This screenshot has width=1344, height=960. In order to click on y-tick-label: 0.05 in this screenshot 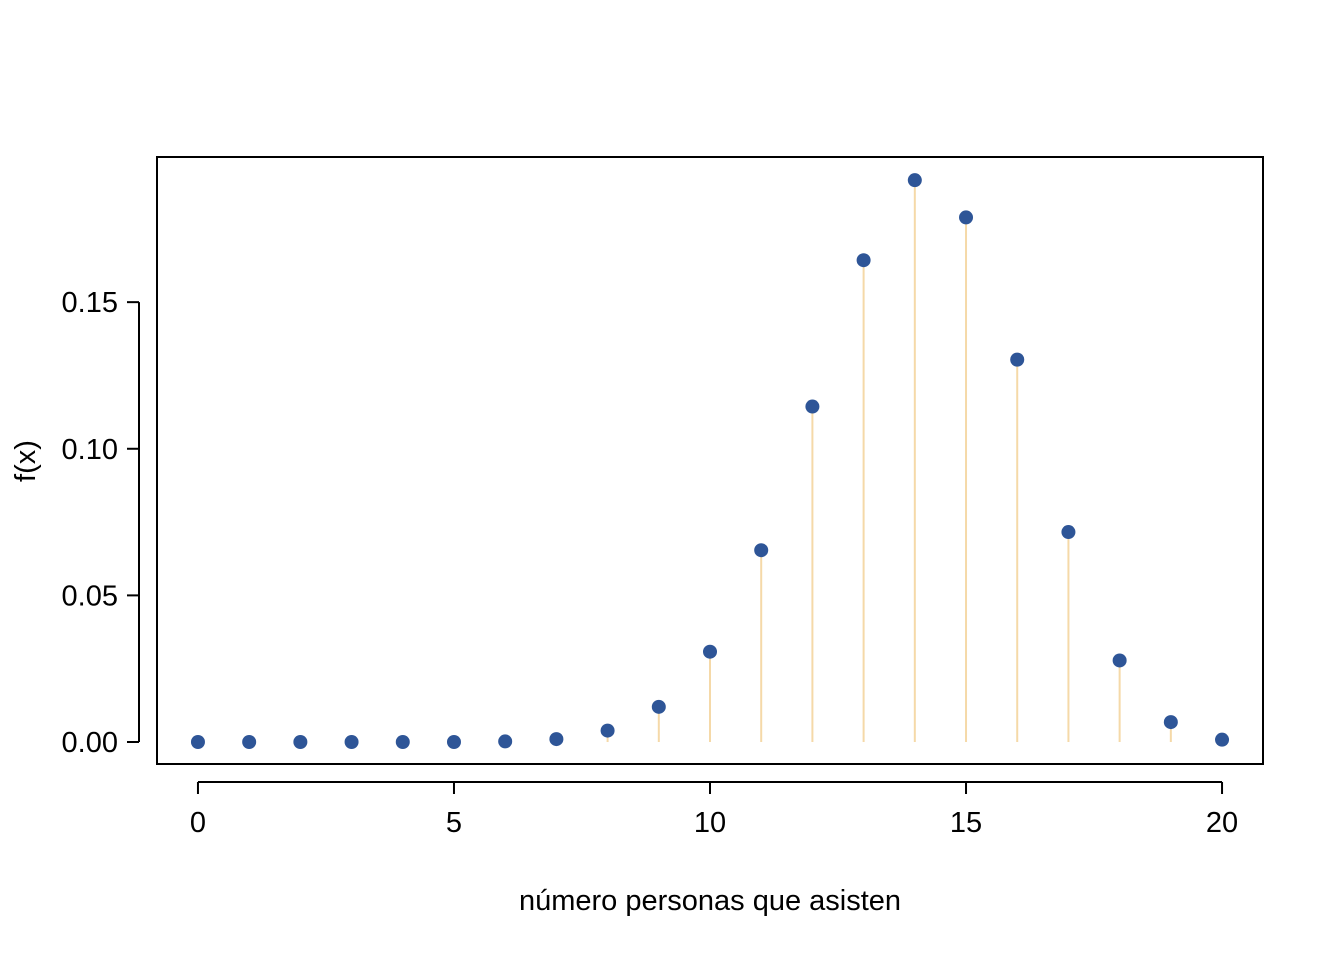, I will do `click(90, 596)`.